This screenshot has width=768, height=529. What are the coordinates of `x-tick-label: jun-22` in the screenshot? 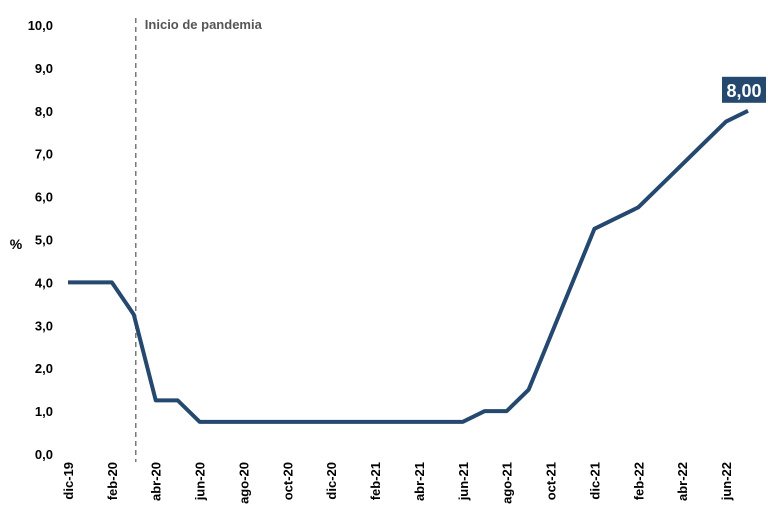 It's located at (726, 481).